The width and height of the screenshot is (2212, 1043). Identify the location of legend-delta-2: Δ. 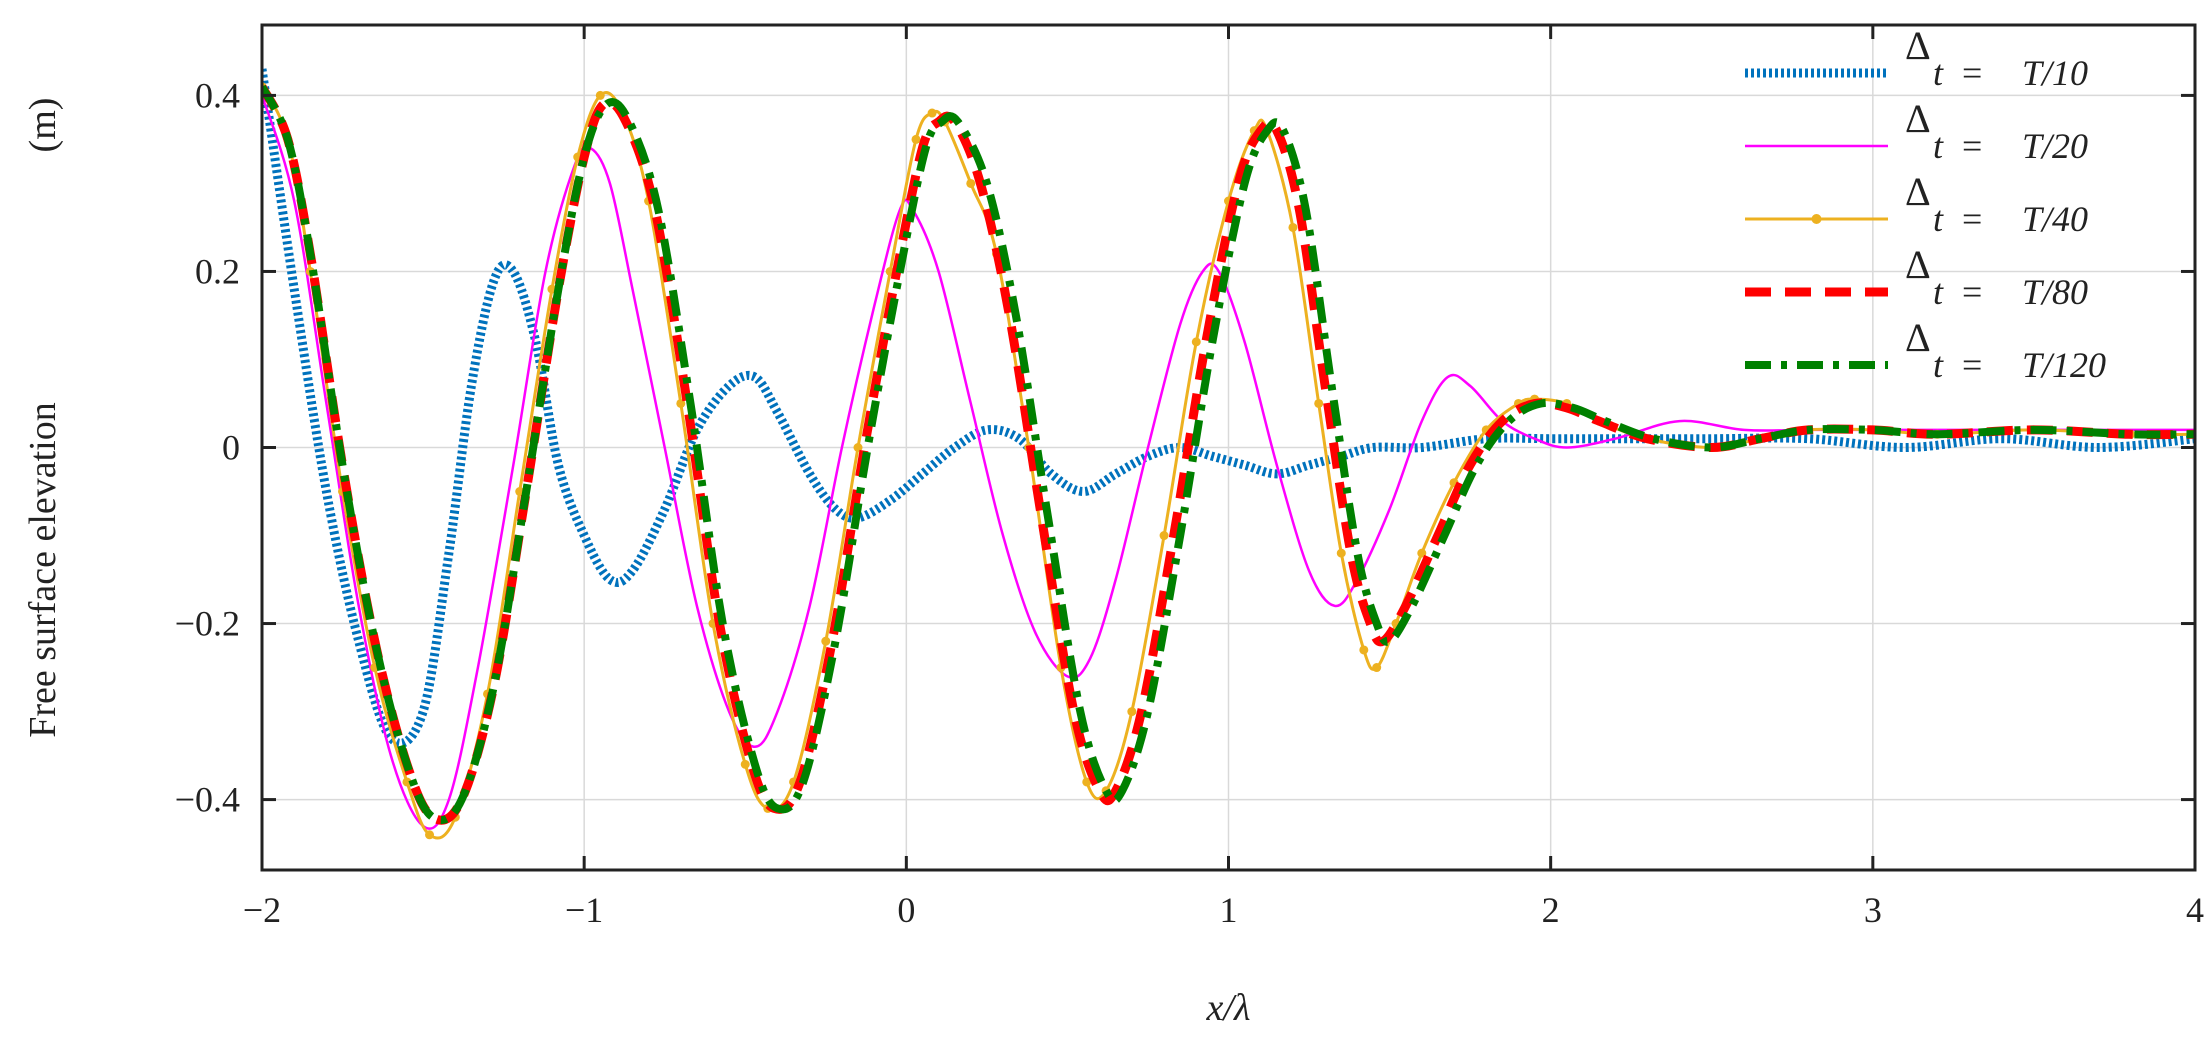
(1918, 191).